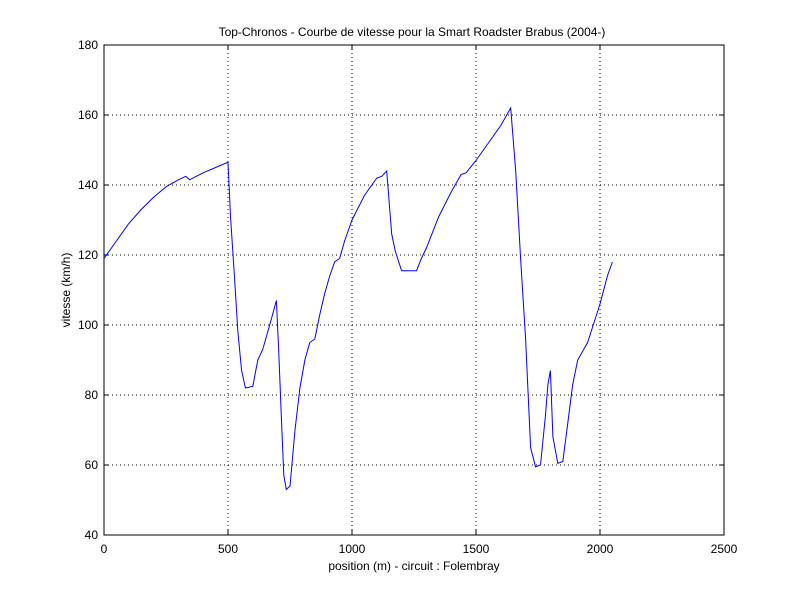  What do you see at coordinates (92, 535) in the screenshot?
I see `y-tick-label: 40` at bounding box center [92, 535].